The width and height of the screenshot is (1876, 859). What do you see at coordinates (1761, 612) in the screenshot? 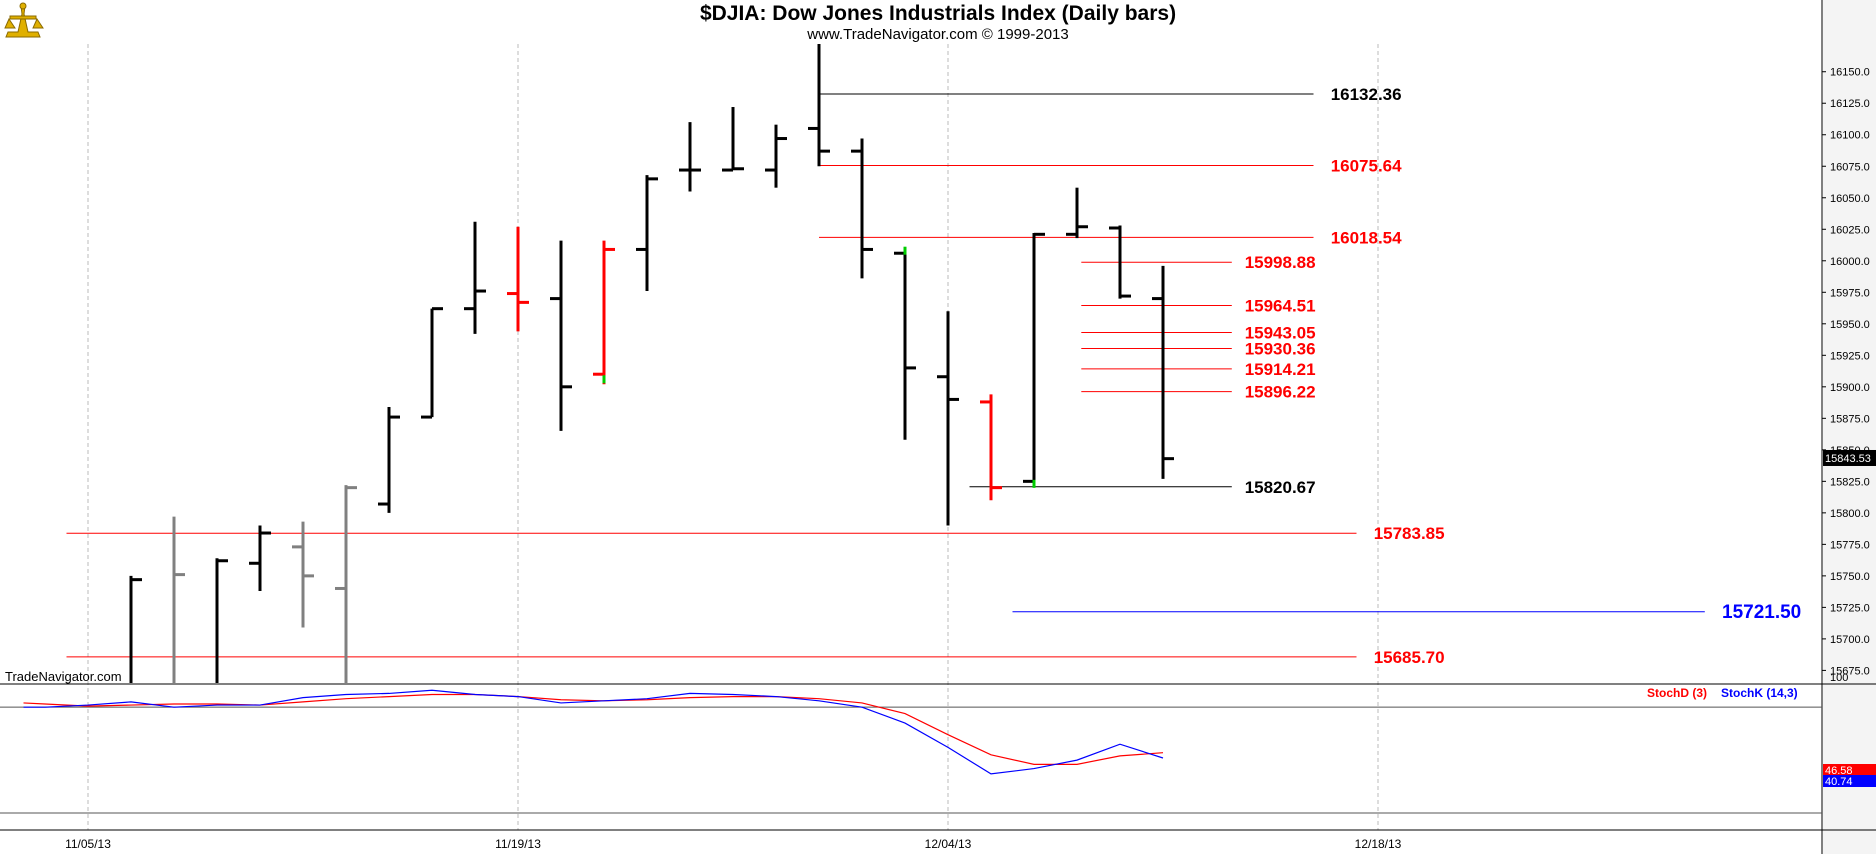
I see `level-label: 15721.50` at bounding box center [1761, 612].